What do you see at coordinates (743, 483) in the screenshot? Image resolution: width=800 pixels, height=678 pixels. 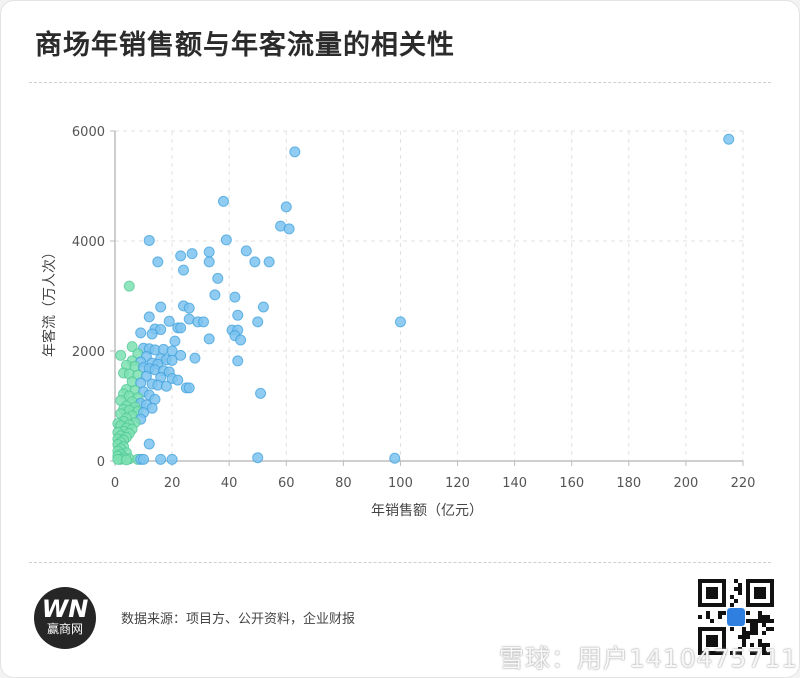 I see `x-tick-label: 220` at bounding box center [743, 483].